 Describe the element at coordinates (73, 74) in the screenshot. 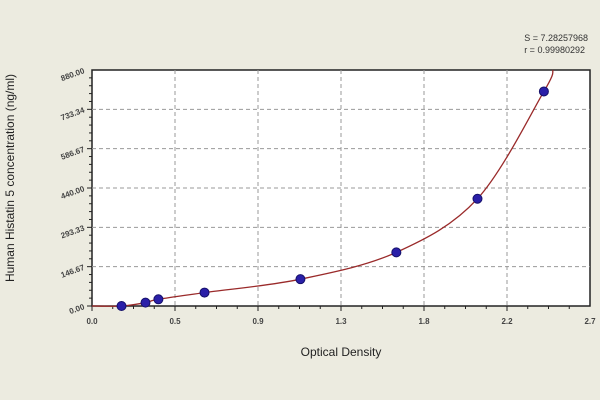

I see `y-tick-label: 880.00` at that location.